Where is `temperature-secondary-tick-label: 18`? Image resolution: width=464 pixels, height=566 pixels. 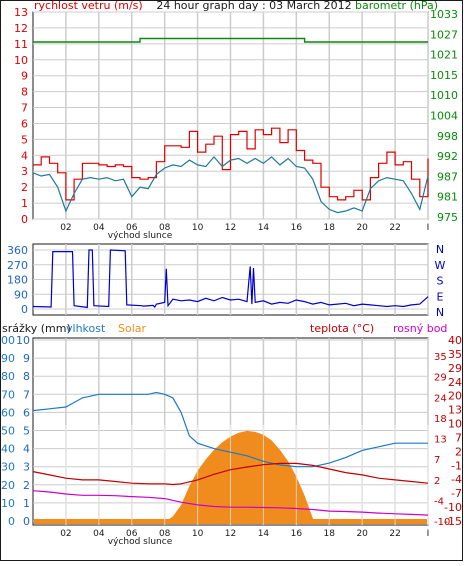
temperature-secondary-tick-label: 18 is located at coordinates (440, 419).